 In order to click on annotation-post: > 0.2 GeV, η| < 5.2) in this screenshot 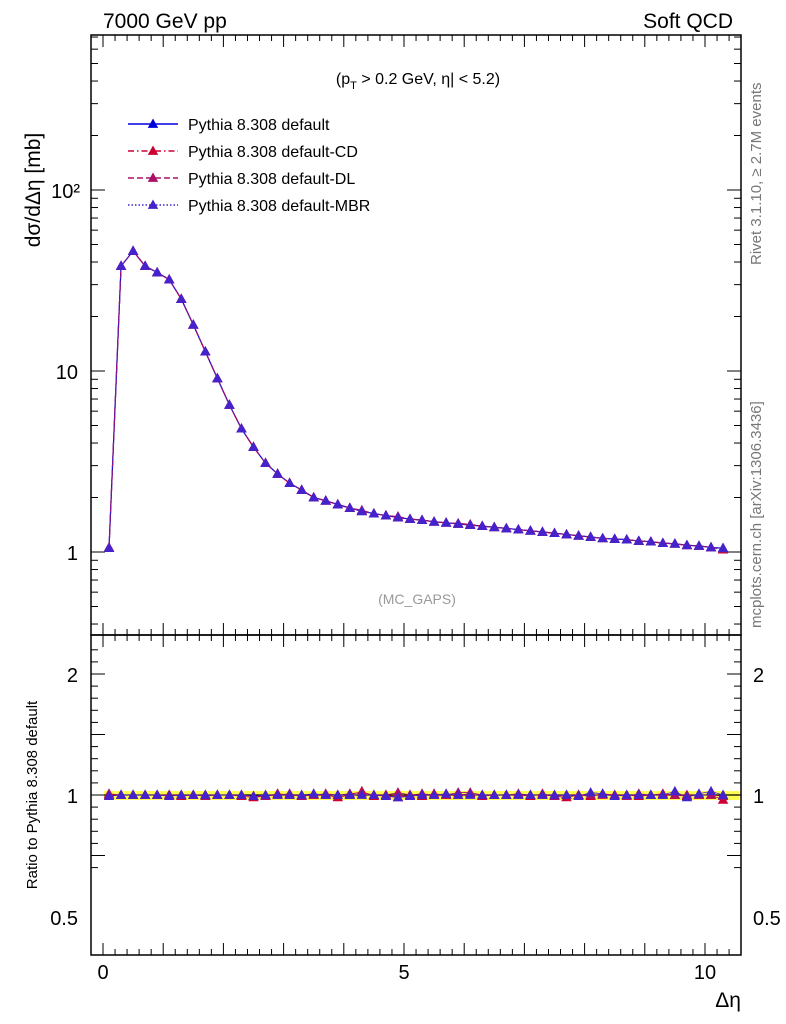, I will do `click(428, 79)`.